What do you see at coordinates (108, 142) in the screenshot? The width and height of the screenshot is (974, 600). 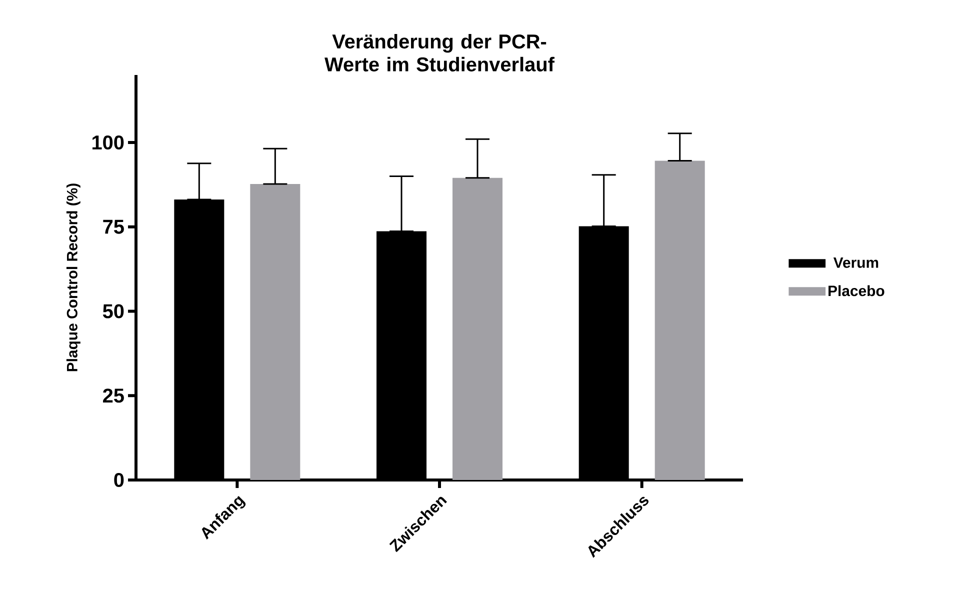 I see `y-tick-label: 100` at bounding box center [108, 142].